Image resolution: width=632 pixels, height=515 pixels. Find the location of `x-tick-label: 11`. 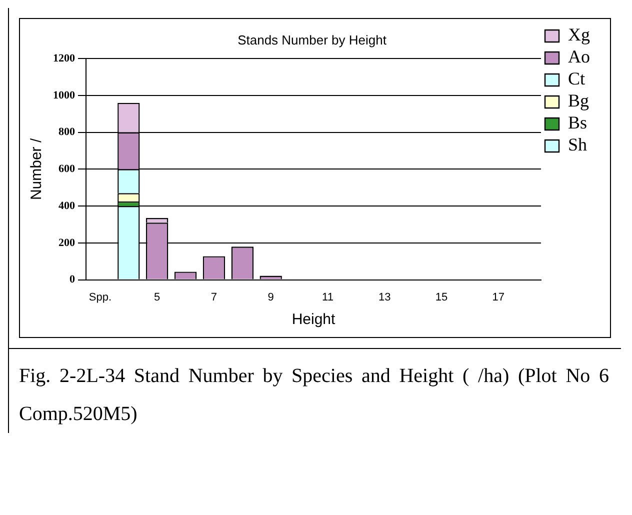

x-tick-label: 11 is located at coordinates (328, 297).